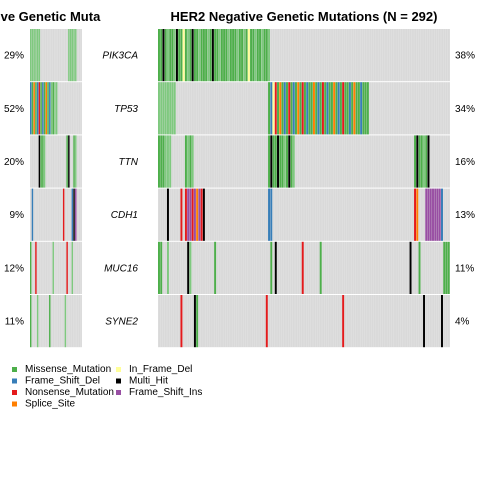 The image size is (480, 480). I want to click on left-percent-label: 11%, so click(14, 322).